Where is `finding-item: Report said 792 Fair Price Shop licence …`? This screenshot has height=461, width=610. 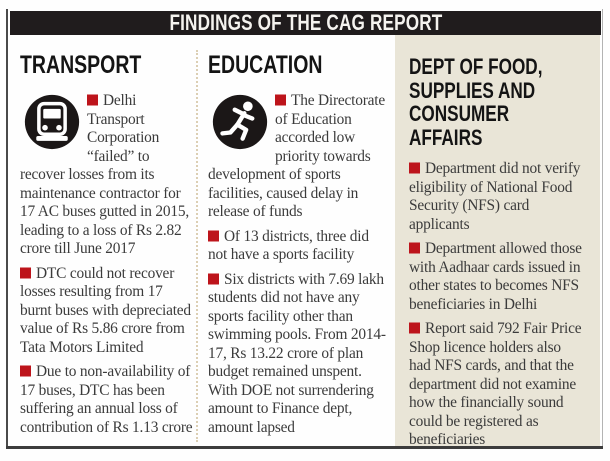
finding-item: Report said 792 Fair Price Shop licence … is located at coordinates (497, 385).